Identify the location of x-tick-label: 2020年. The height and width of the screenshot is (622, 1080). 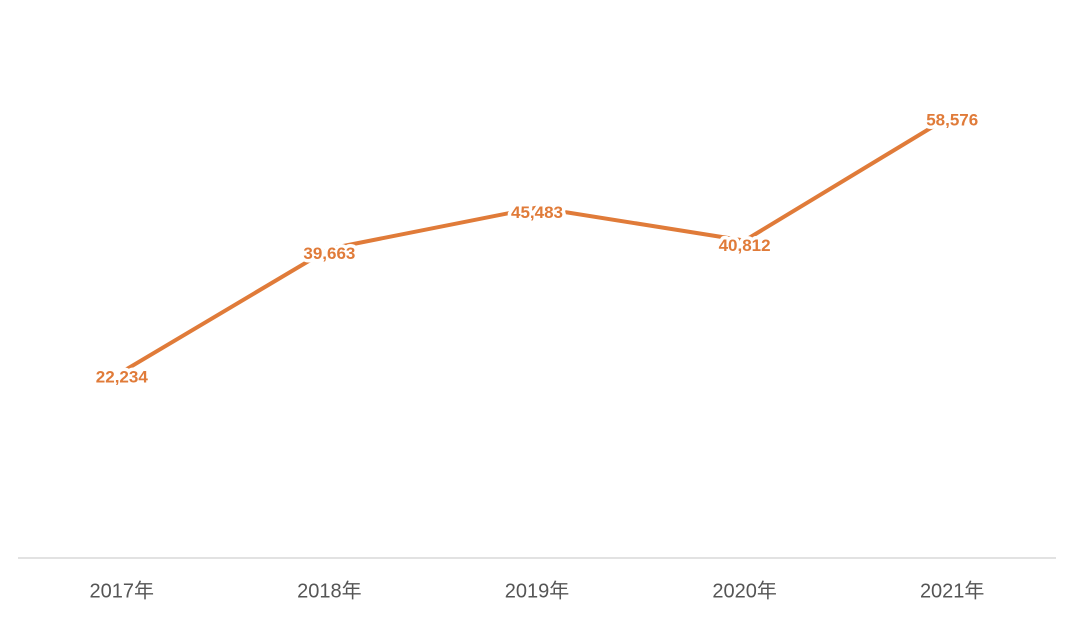
(744, 590).